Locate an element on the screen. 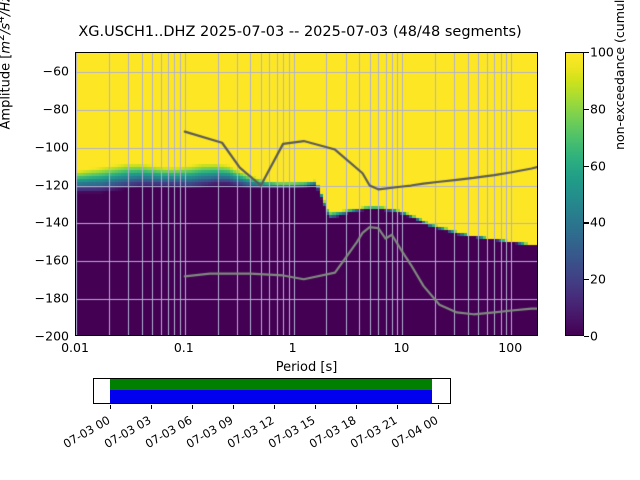 This screenshot has width=640, height=480. colorbar-tick-label: 0 is located at coordinates (594, 336).